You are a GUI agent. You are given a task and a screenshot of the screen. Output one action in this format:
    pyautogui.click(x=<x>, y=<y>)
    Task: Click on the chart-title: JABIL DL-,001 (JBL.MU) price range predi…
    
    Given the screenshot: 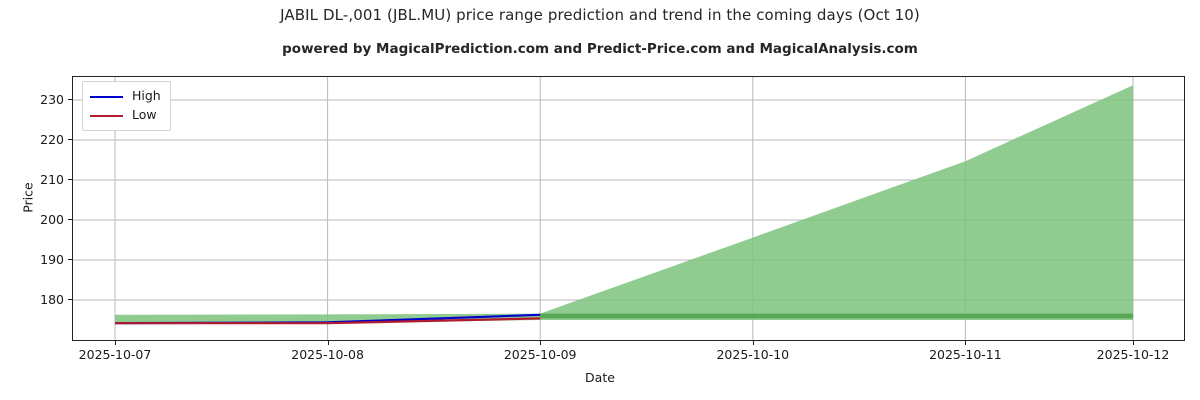 What is the action you would take?
    pyautogui.click(x=600, y=15)
    